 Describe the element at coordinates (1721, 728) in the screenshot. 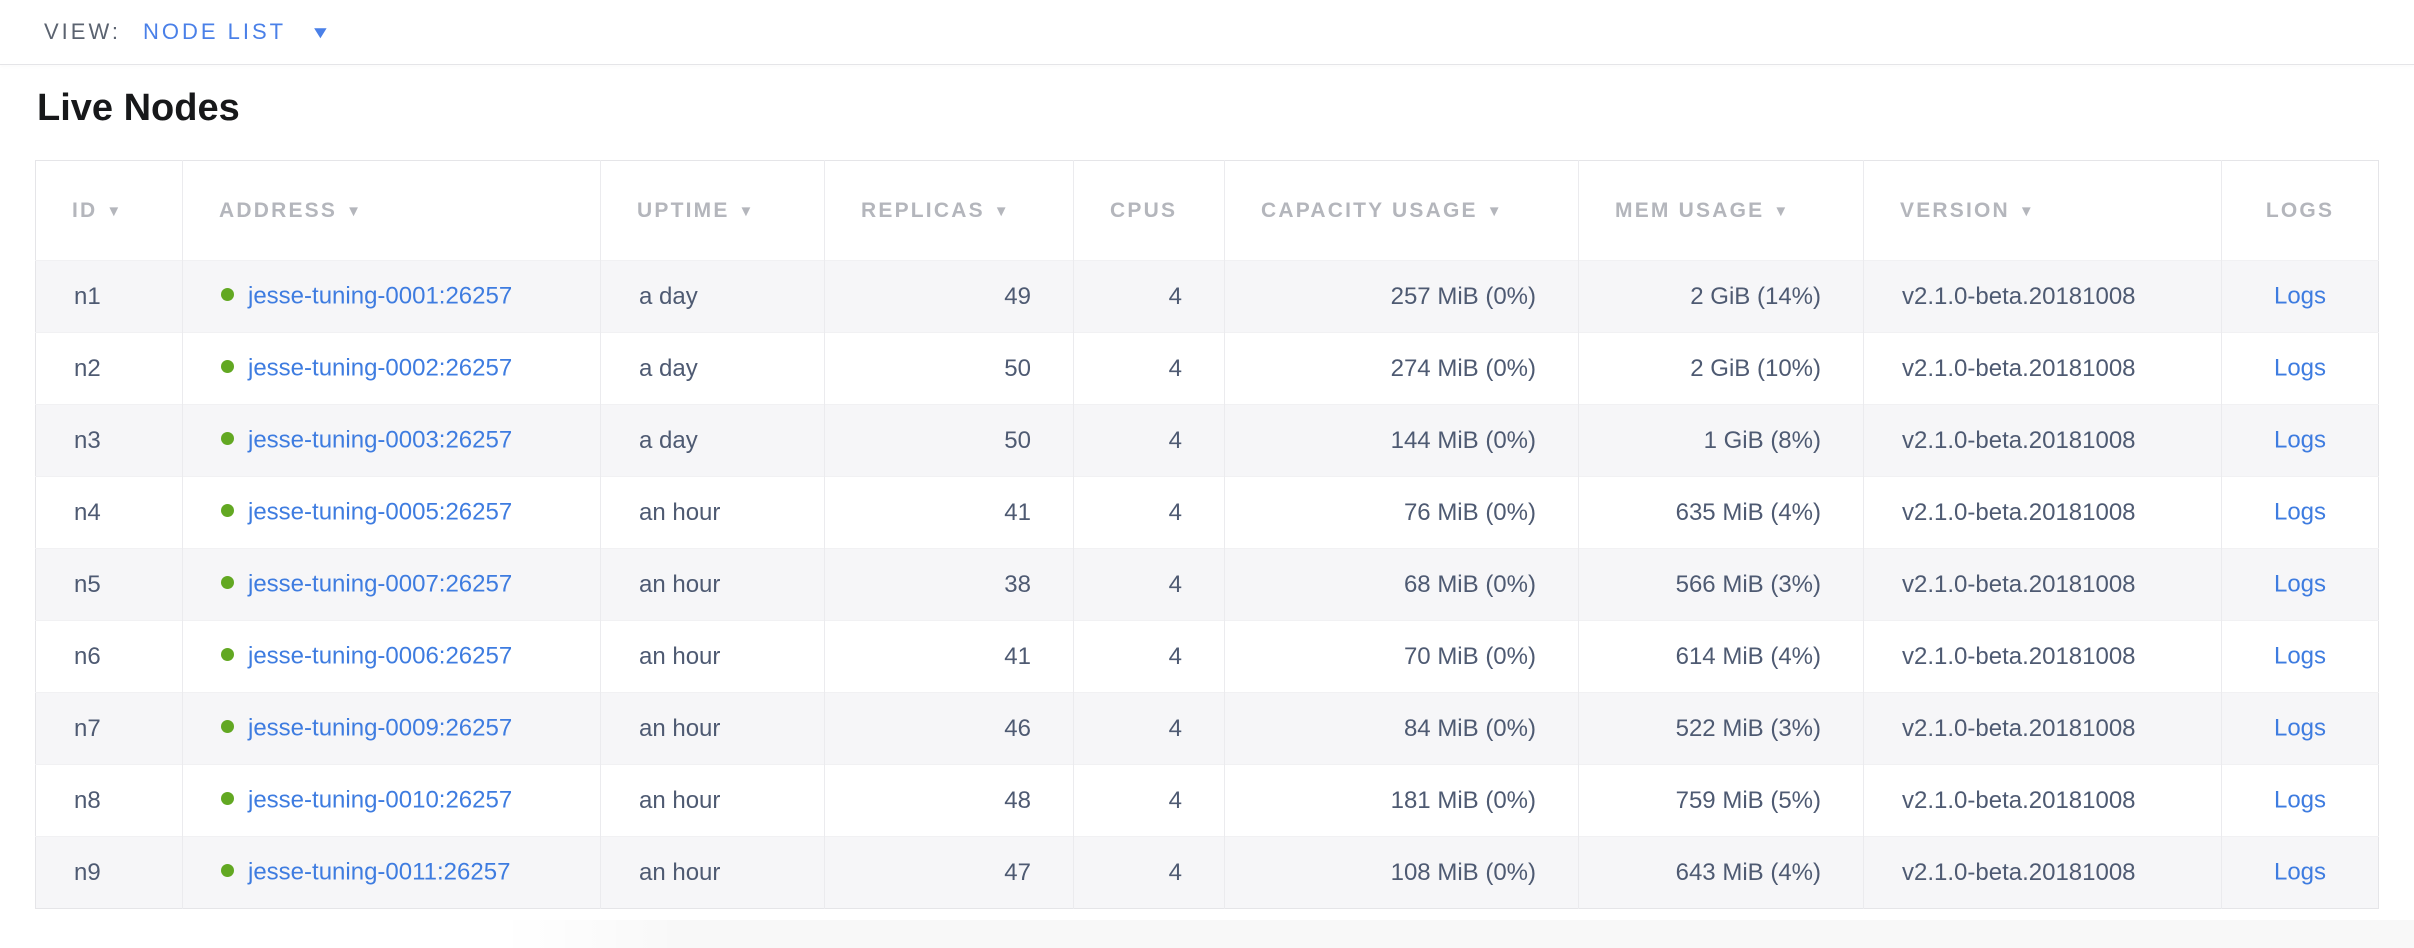

I see `cell-mem-usage: 522 MiB (3%)` at that location.